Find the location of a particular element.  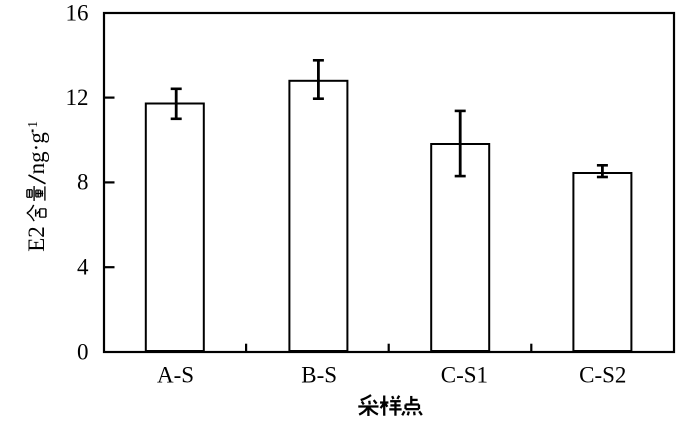

svg-text: ng·g is located at coordinates (36, 153).